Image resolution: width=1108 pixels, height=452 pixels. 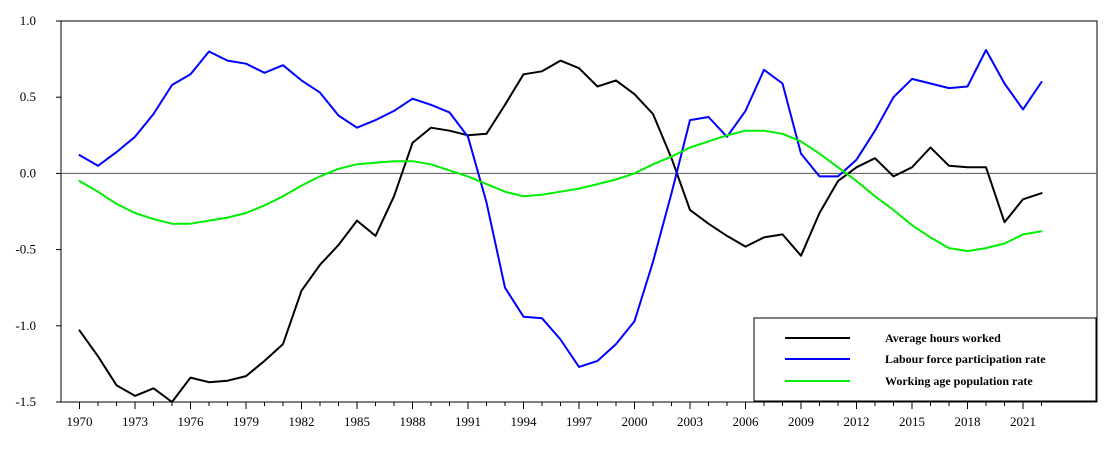 I want to click on x-tick-label: 2009, so click(x=801, y=421).